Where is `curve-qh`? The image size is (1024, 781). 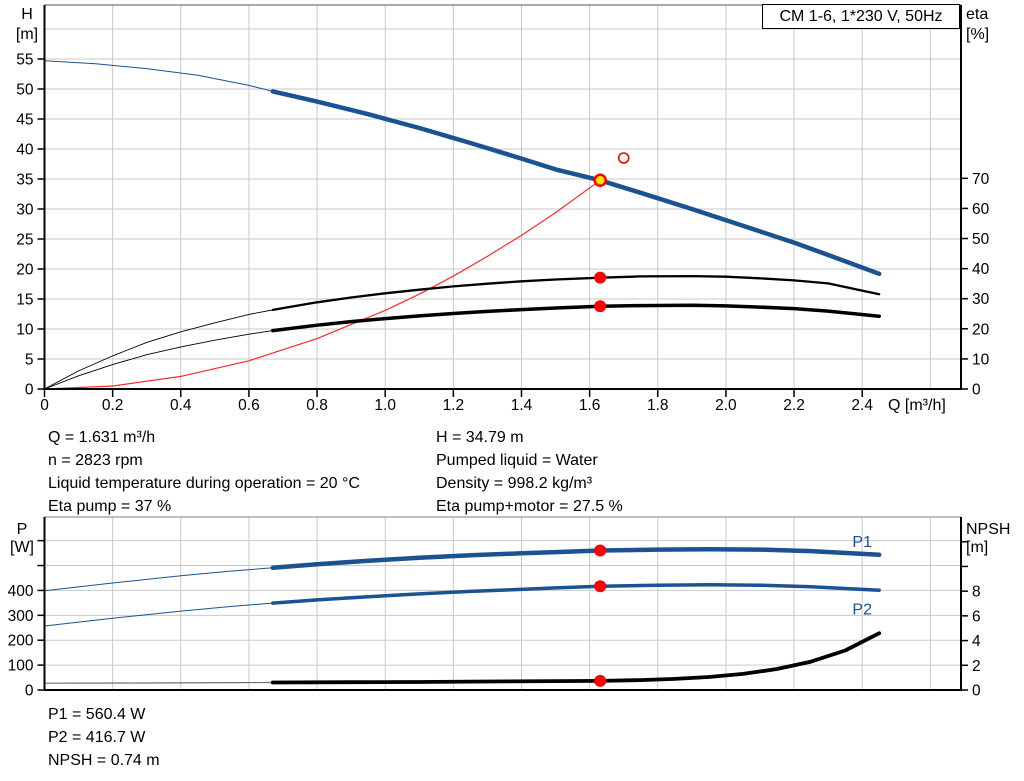 curve-qh is located at coordinates (576, 183).